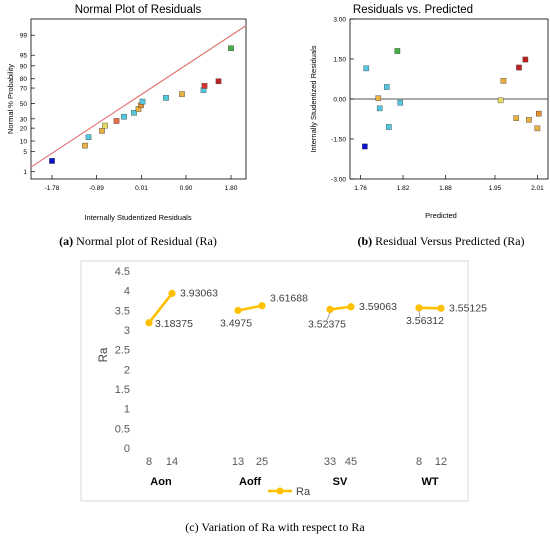 The width and height of the screenshot is (550, 539). I want to click on ra-ytick-label: 3, so click(127, 331).